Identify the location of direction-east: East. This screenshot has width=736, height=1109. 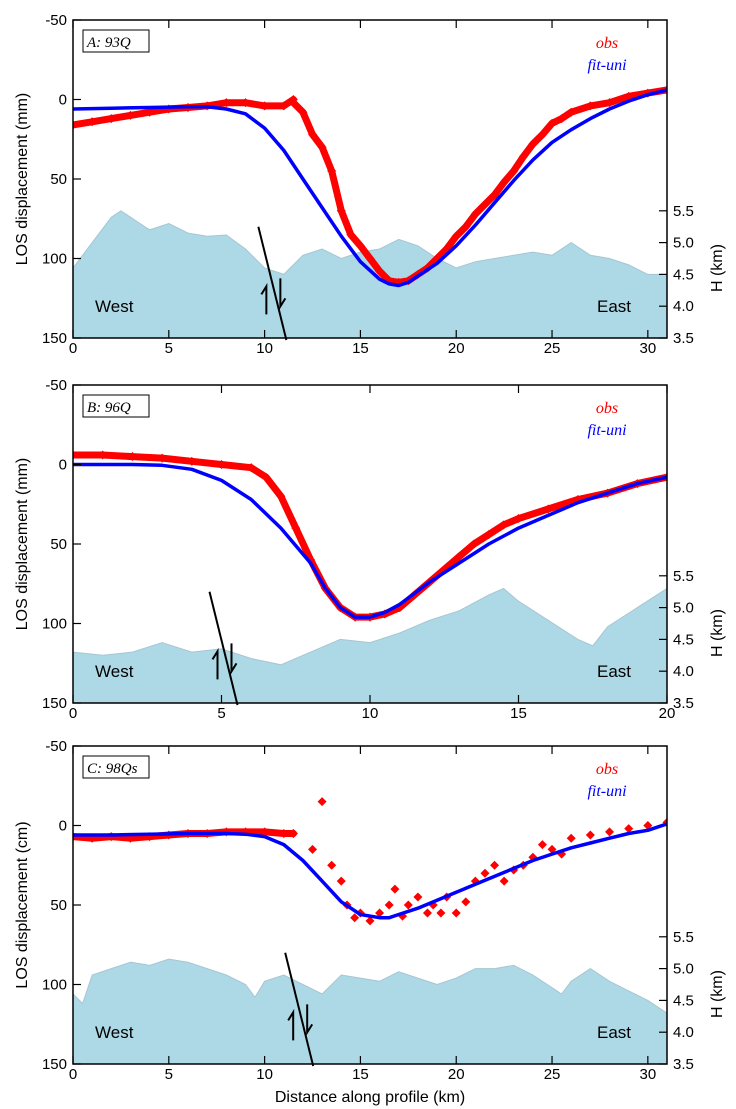
(614, 306).